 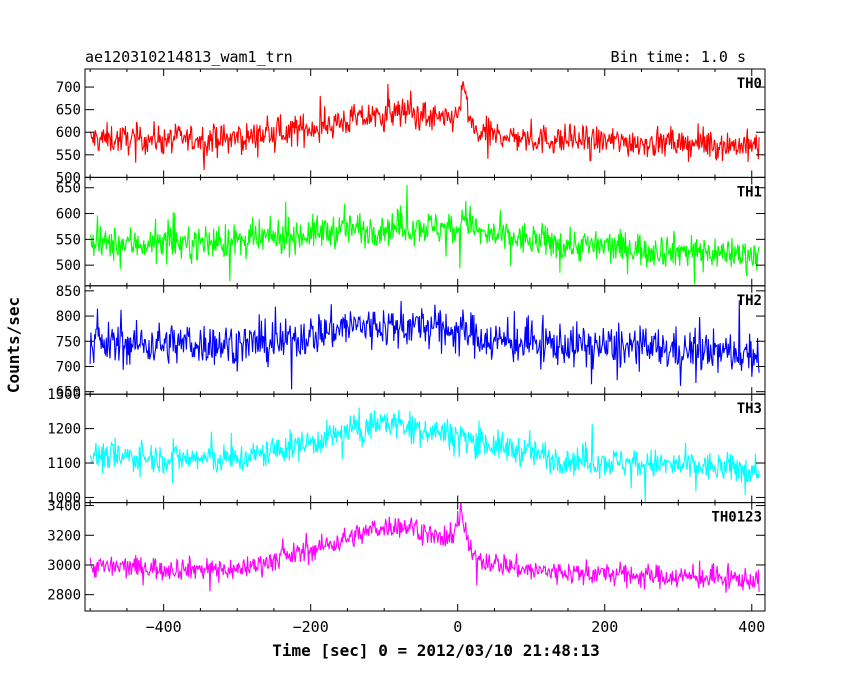 What do you see at coordinates (64, 566) in the screenshot?
I see `y-tick-label: 3000` at bounding box center [64, 566].